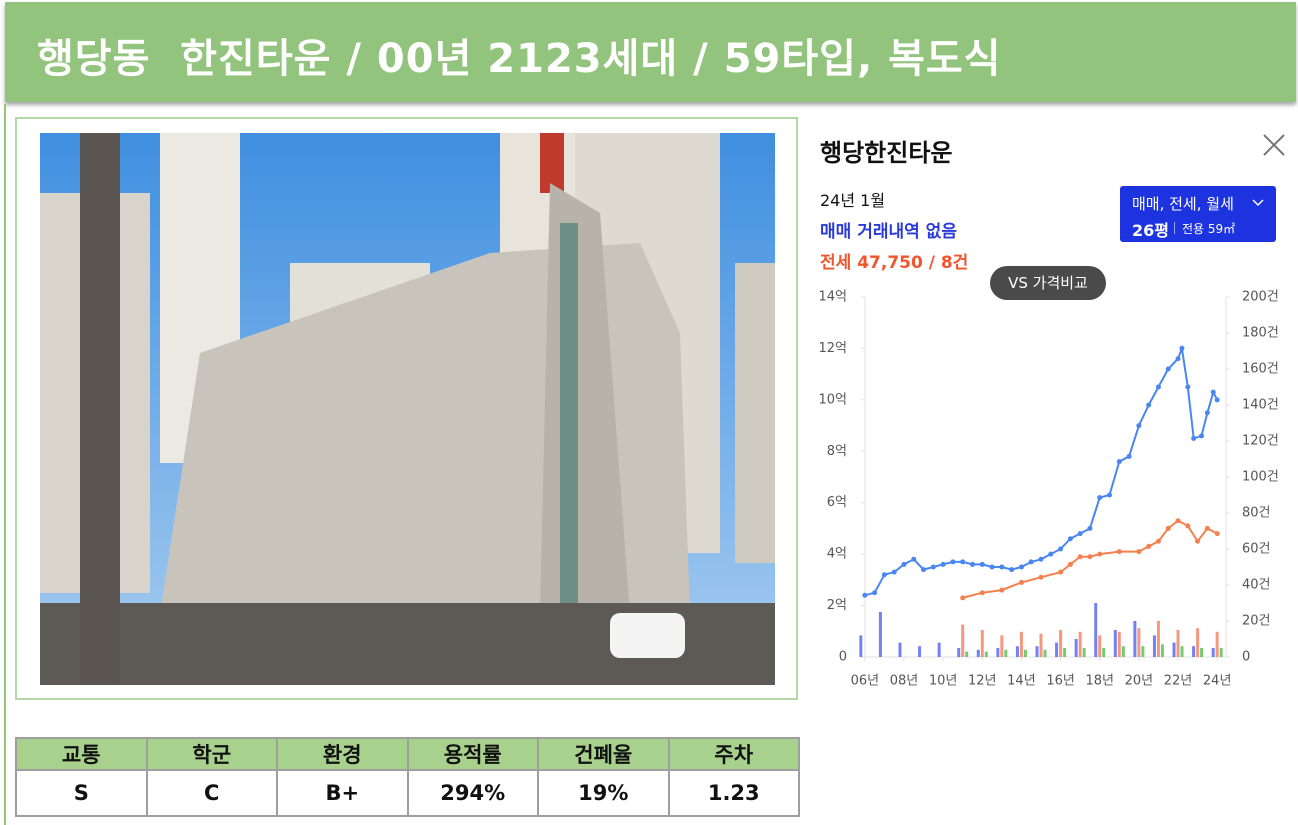 Image resolution: width=1298 pixels, height=825 pixels. What do you see at coordinates (472, 793) in the screenshot?
I see `cell: 294%` at bounding box center [472, 793].